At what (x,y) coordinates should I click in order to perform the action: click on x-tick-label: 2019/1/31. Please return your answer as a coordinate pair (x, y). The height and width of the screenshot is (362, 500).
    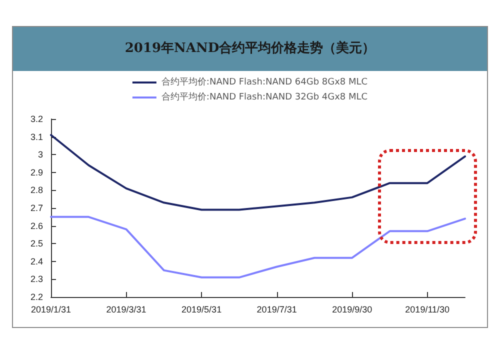
    Looking at the image, I should click on (51, 309).